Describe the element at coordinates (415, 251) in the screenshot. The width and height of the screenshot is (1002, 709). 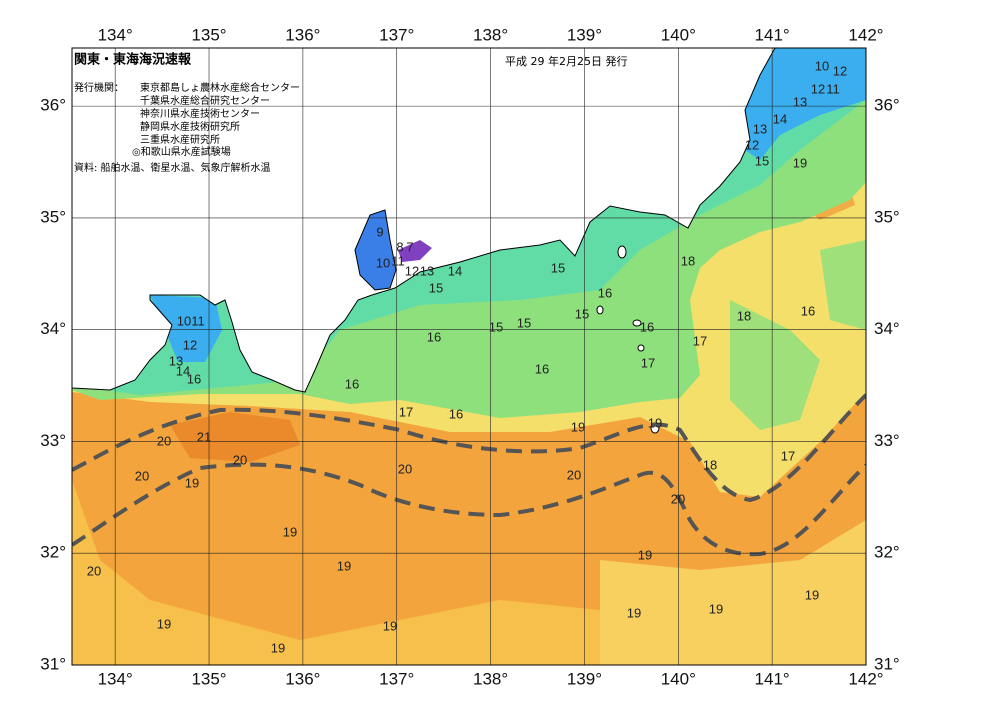
I see `mikawa-bay` at that location.